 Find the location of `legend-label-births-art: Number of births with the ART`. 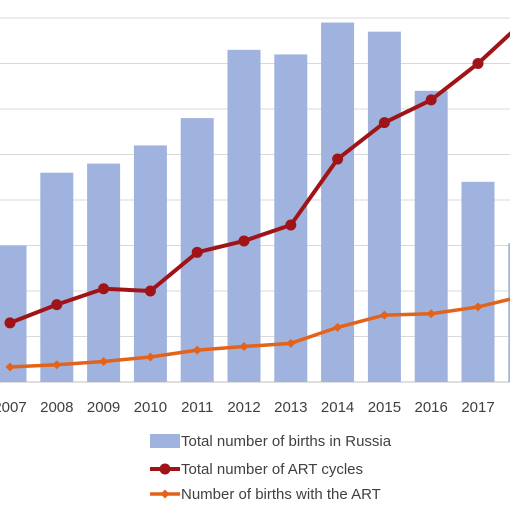

legend-label-births-art: Number of births with the ART is located at coordinates (281, 494).